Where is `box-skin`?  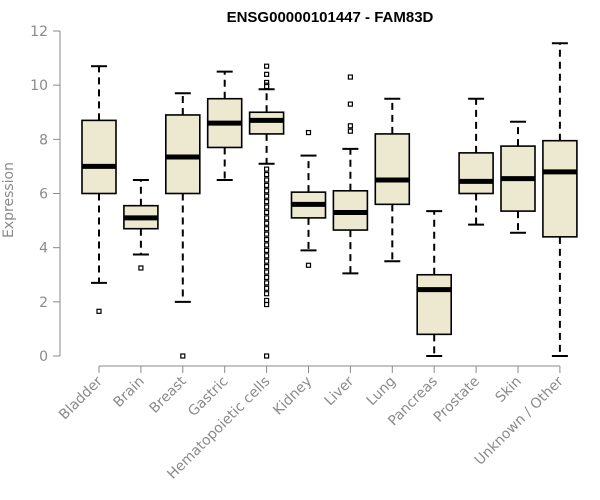 box-skin is located at coordinates (518, 177).